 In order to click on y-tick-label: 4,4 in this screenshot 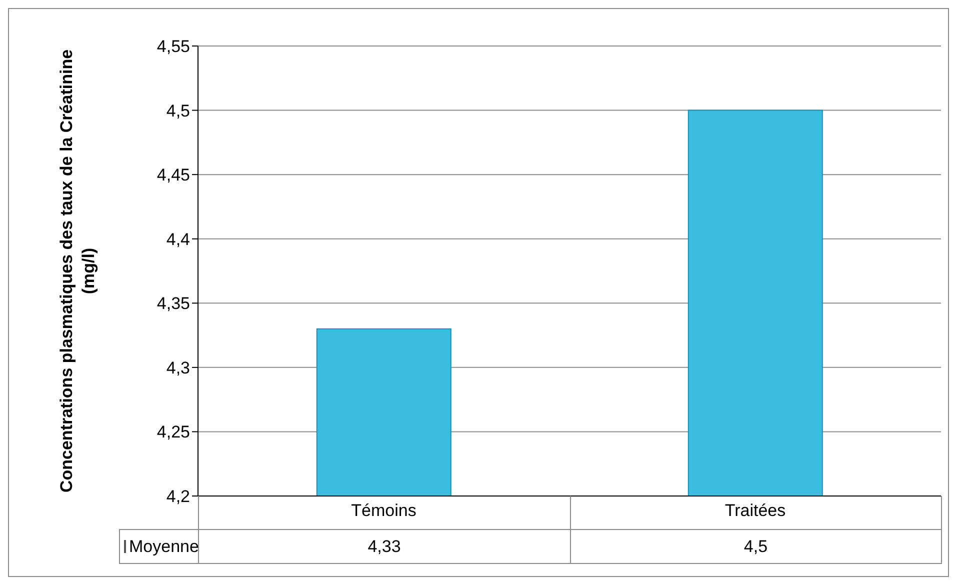, I will do `click(178, 239)`.